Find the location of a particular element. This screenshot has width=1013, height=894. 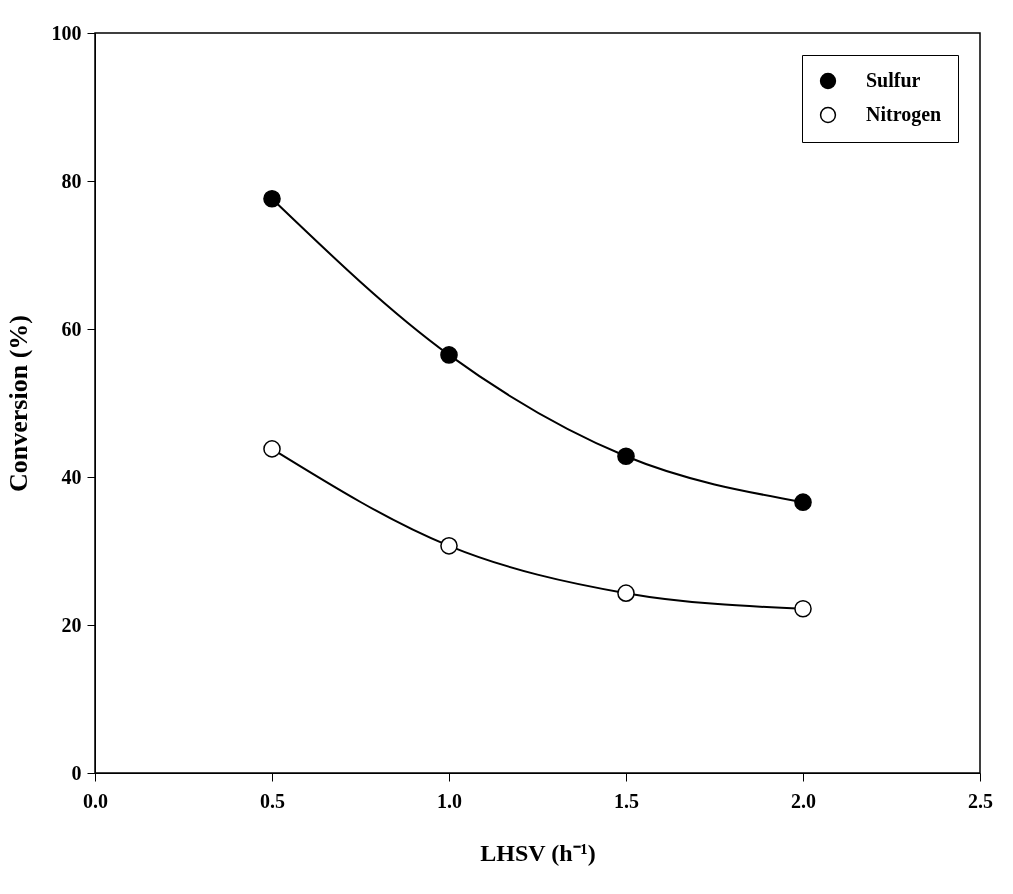

y-axis-title: Conversion (%) is located at coordinates (18, 403).